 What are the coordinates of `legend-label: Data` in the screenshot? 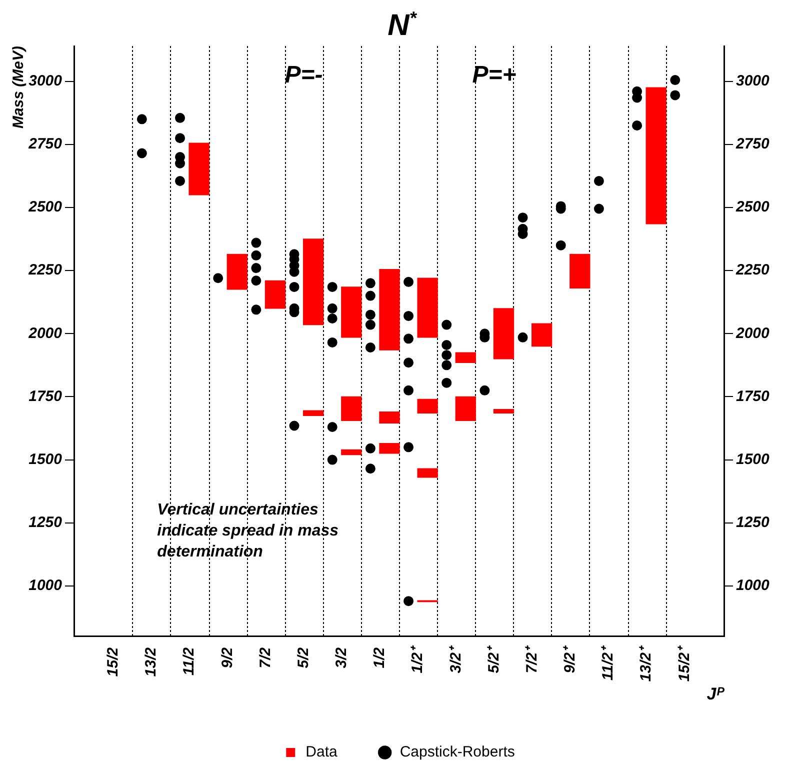 It's located at (322, 752).